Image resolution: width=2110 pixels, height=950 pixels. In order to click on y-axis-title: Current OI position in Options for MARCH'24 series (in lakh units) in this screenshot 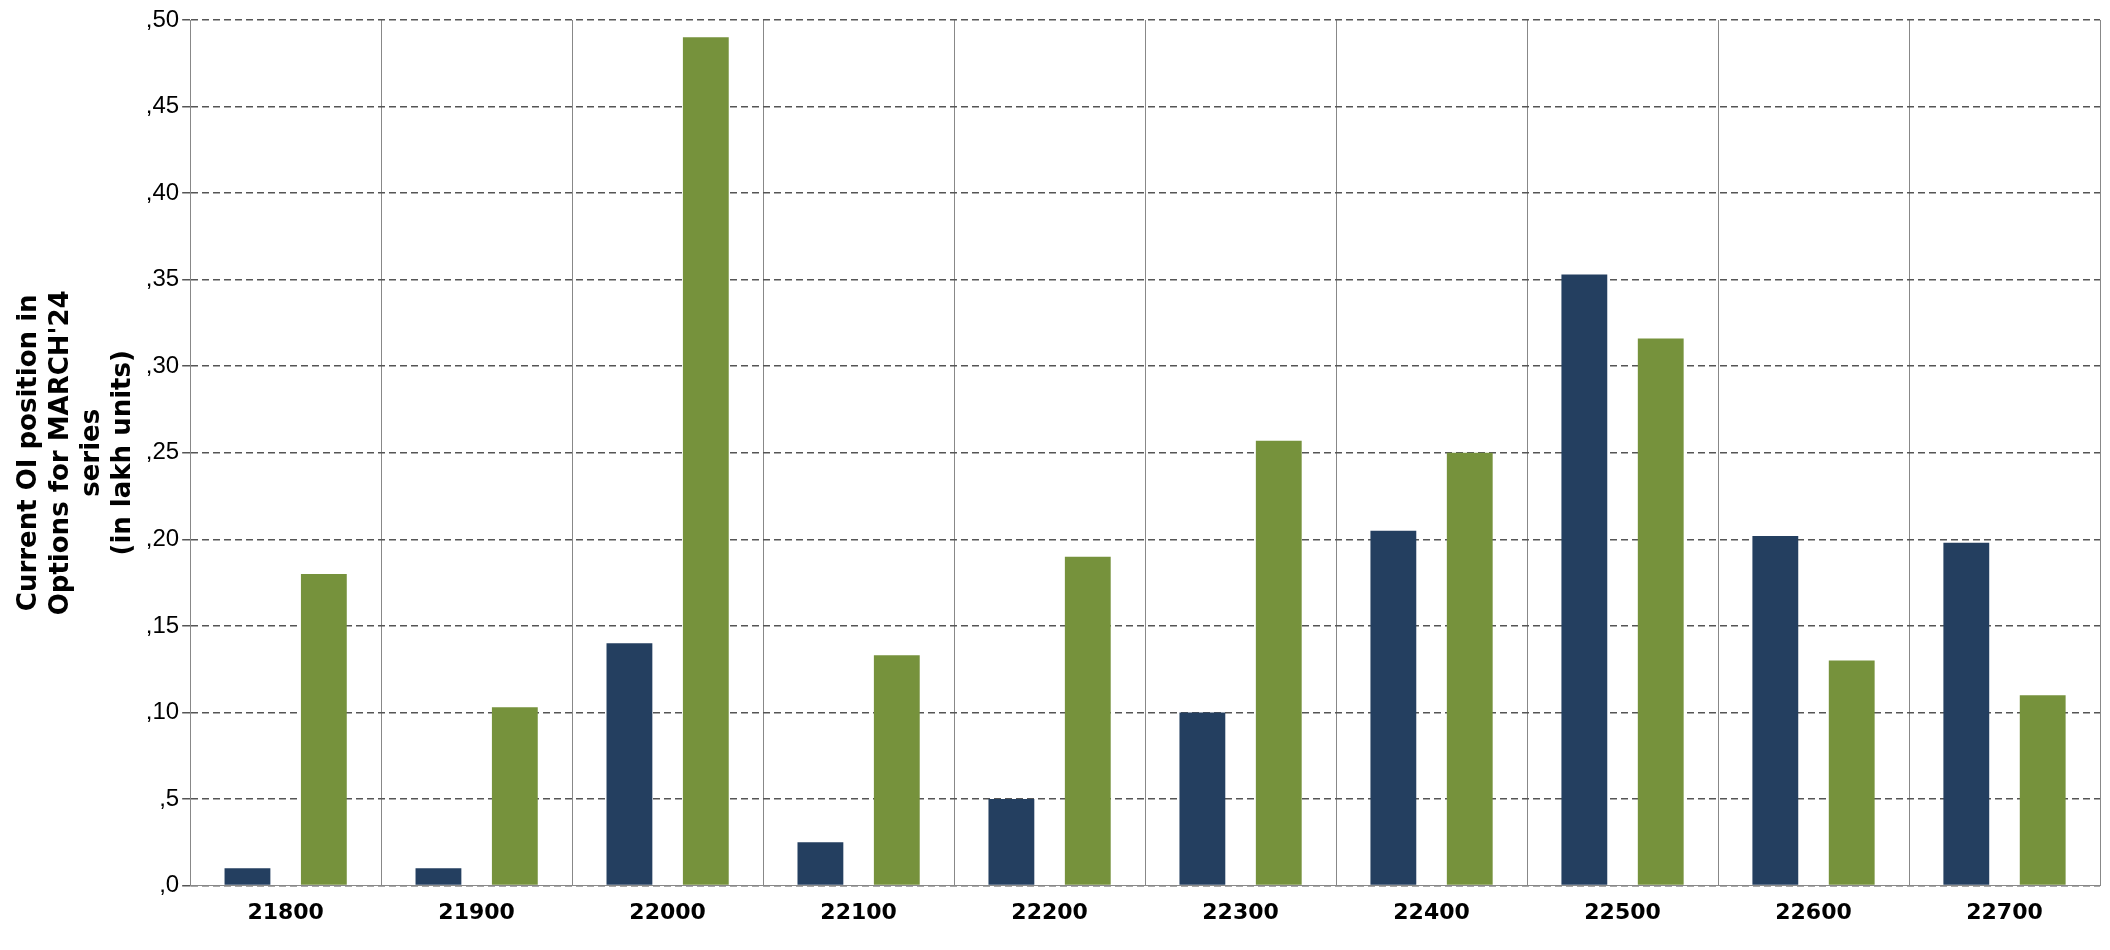, I will do `click(74, 453)`.